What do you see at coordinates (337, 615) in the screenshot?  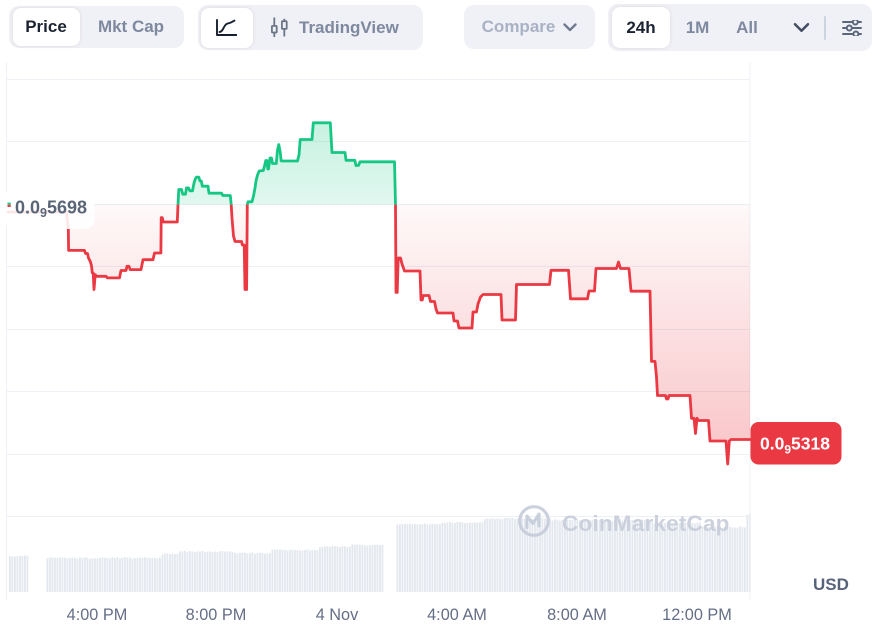 I see `svg-text: 4 Nov` at bounding box center [337, 615].